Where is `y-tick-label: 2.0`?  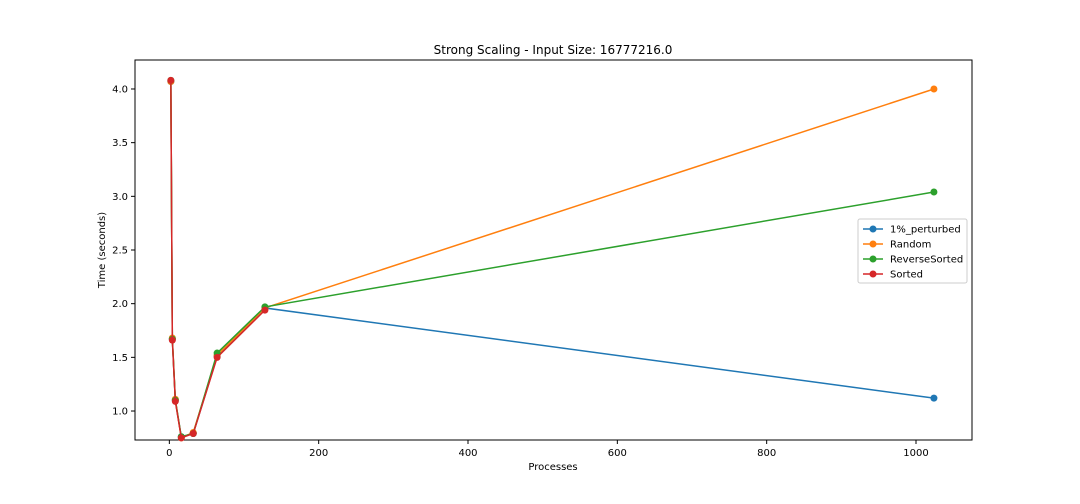
y-tick-label: 2.0 is located at coordinates (120, 304).